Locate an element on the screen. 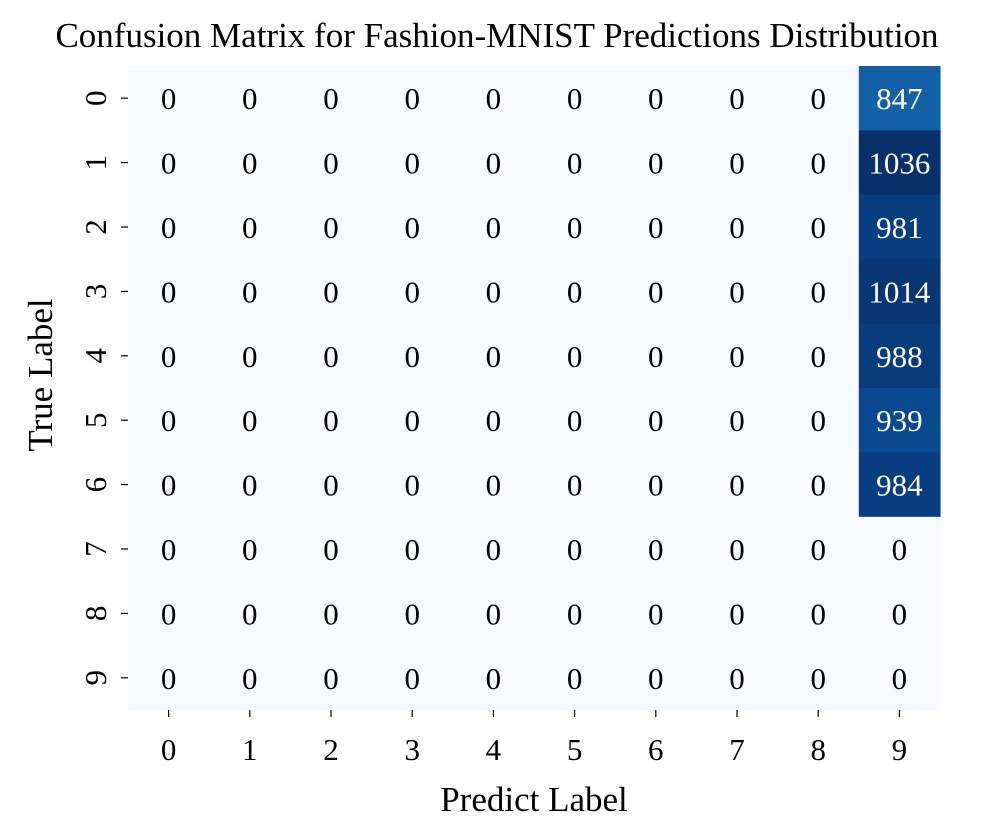  y-tick-label: 2 is located at coordinates (95, 227).